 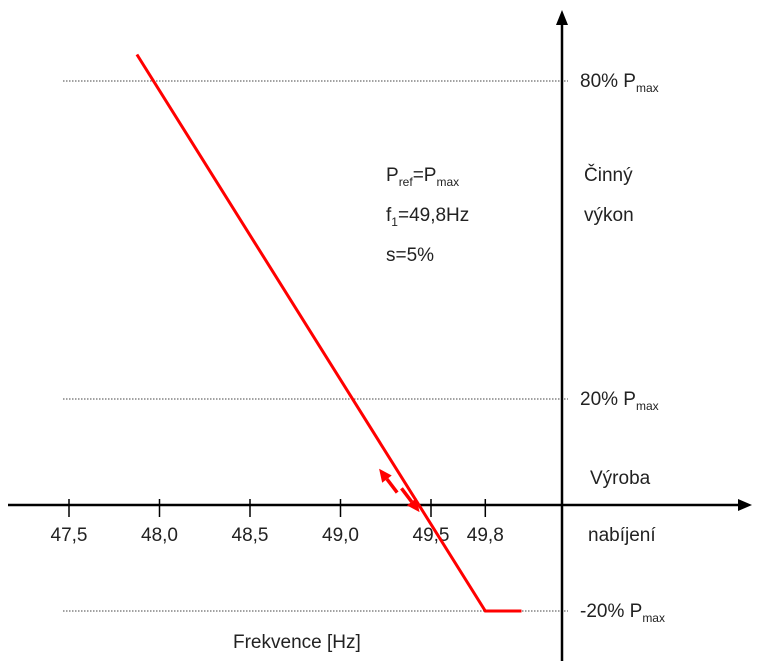 What do you see at coordinates (340, 535) in the screenshot?
I see `x-tick-label-3: 49,0` at bounding box center [340, 535].